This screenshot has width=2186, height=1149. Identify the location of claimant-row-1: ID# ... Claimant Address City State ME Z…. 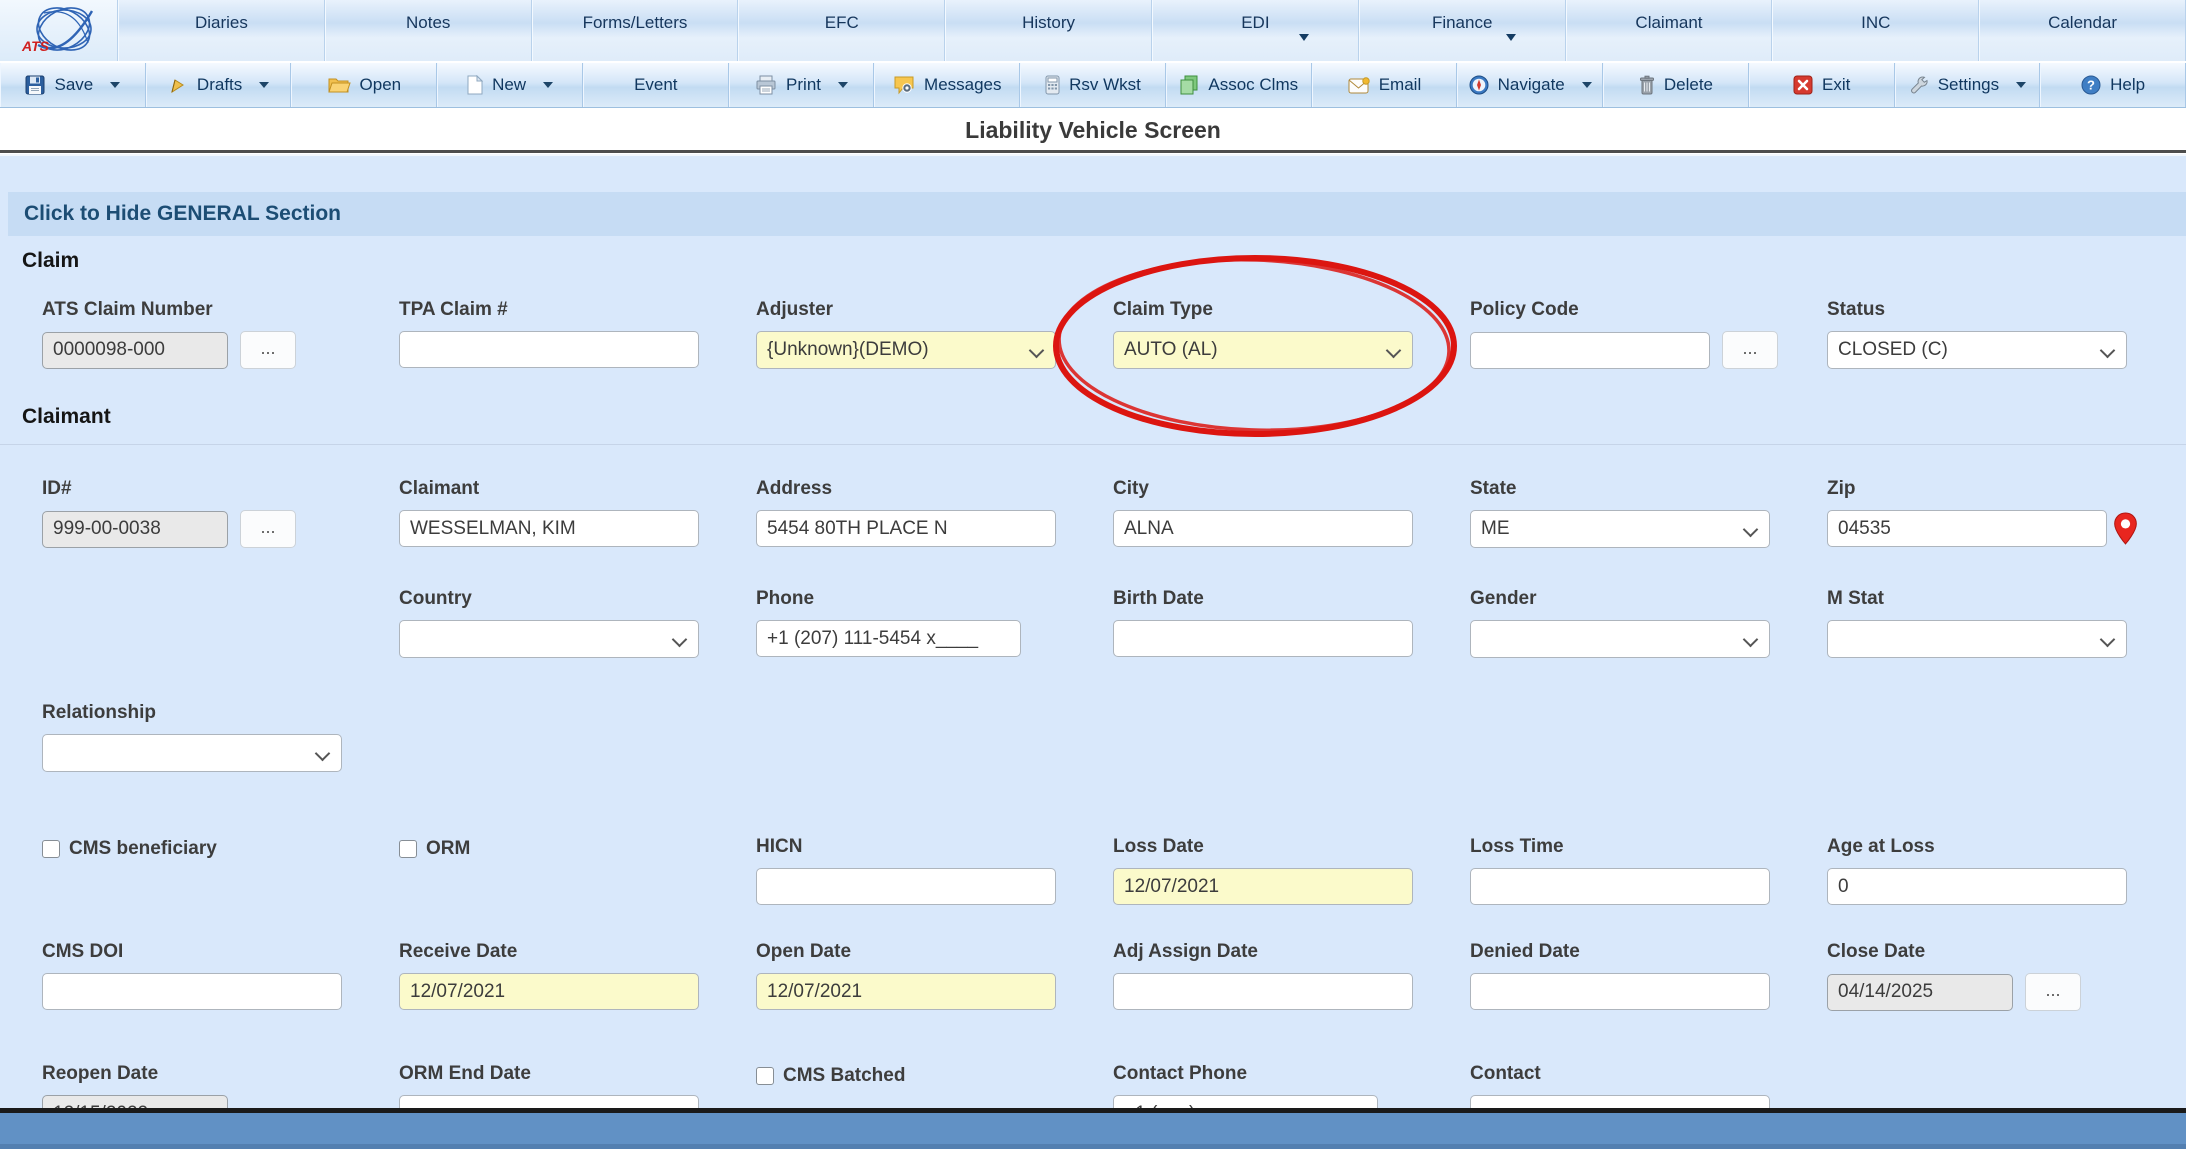
(1093, 513).